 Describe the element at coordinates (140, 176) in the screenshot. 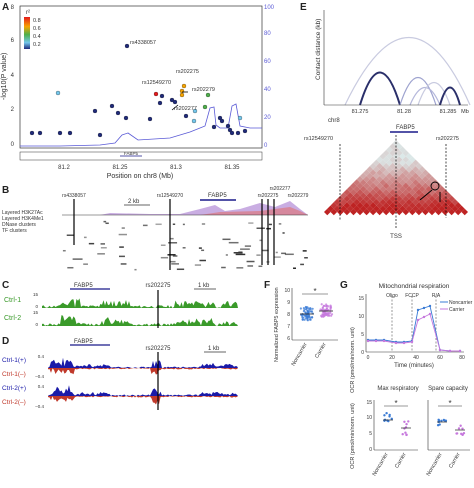

I see `a-xlabel: Position on chr8 (Mb)` at that location.